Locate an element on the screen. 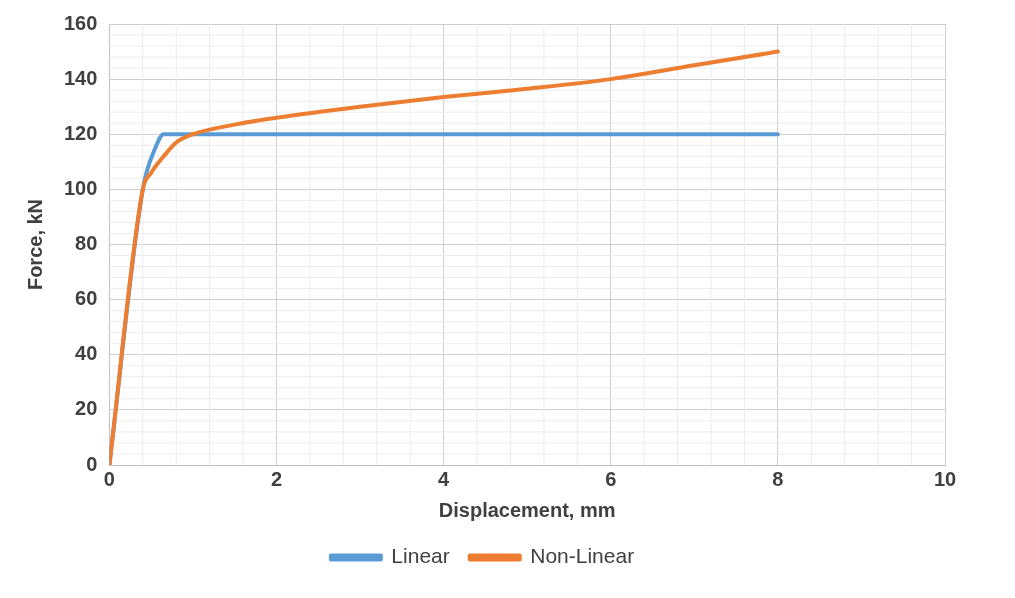  x-tick-label: 2 is located at coordinates (276, 478).